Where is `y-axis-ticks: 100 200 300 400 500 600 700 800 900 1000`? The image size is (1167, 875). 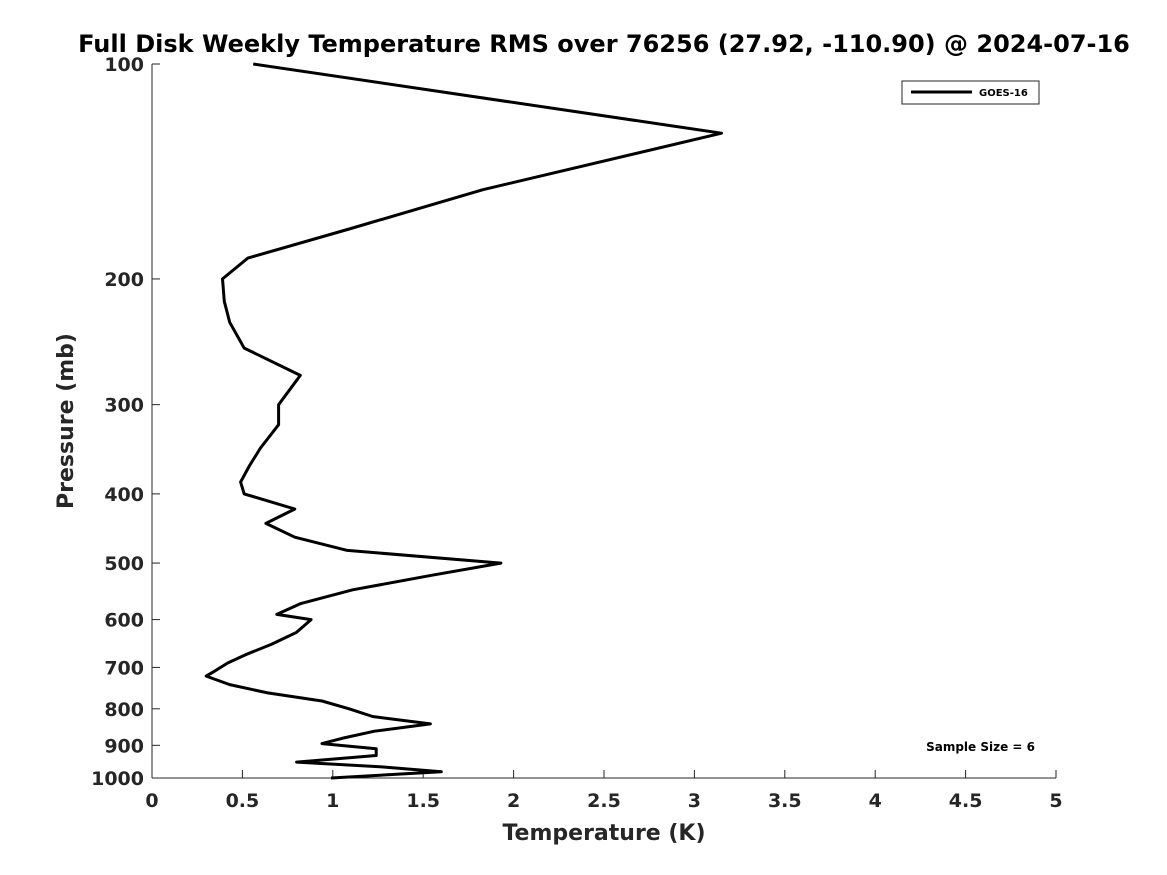 y-axis-ticks: 100 200 300 400 500 600 700 800 900 1000 is located at coordinates (125, 422).